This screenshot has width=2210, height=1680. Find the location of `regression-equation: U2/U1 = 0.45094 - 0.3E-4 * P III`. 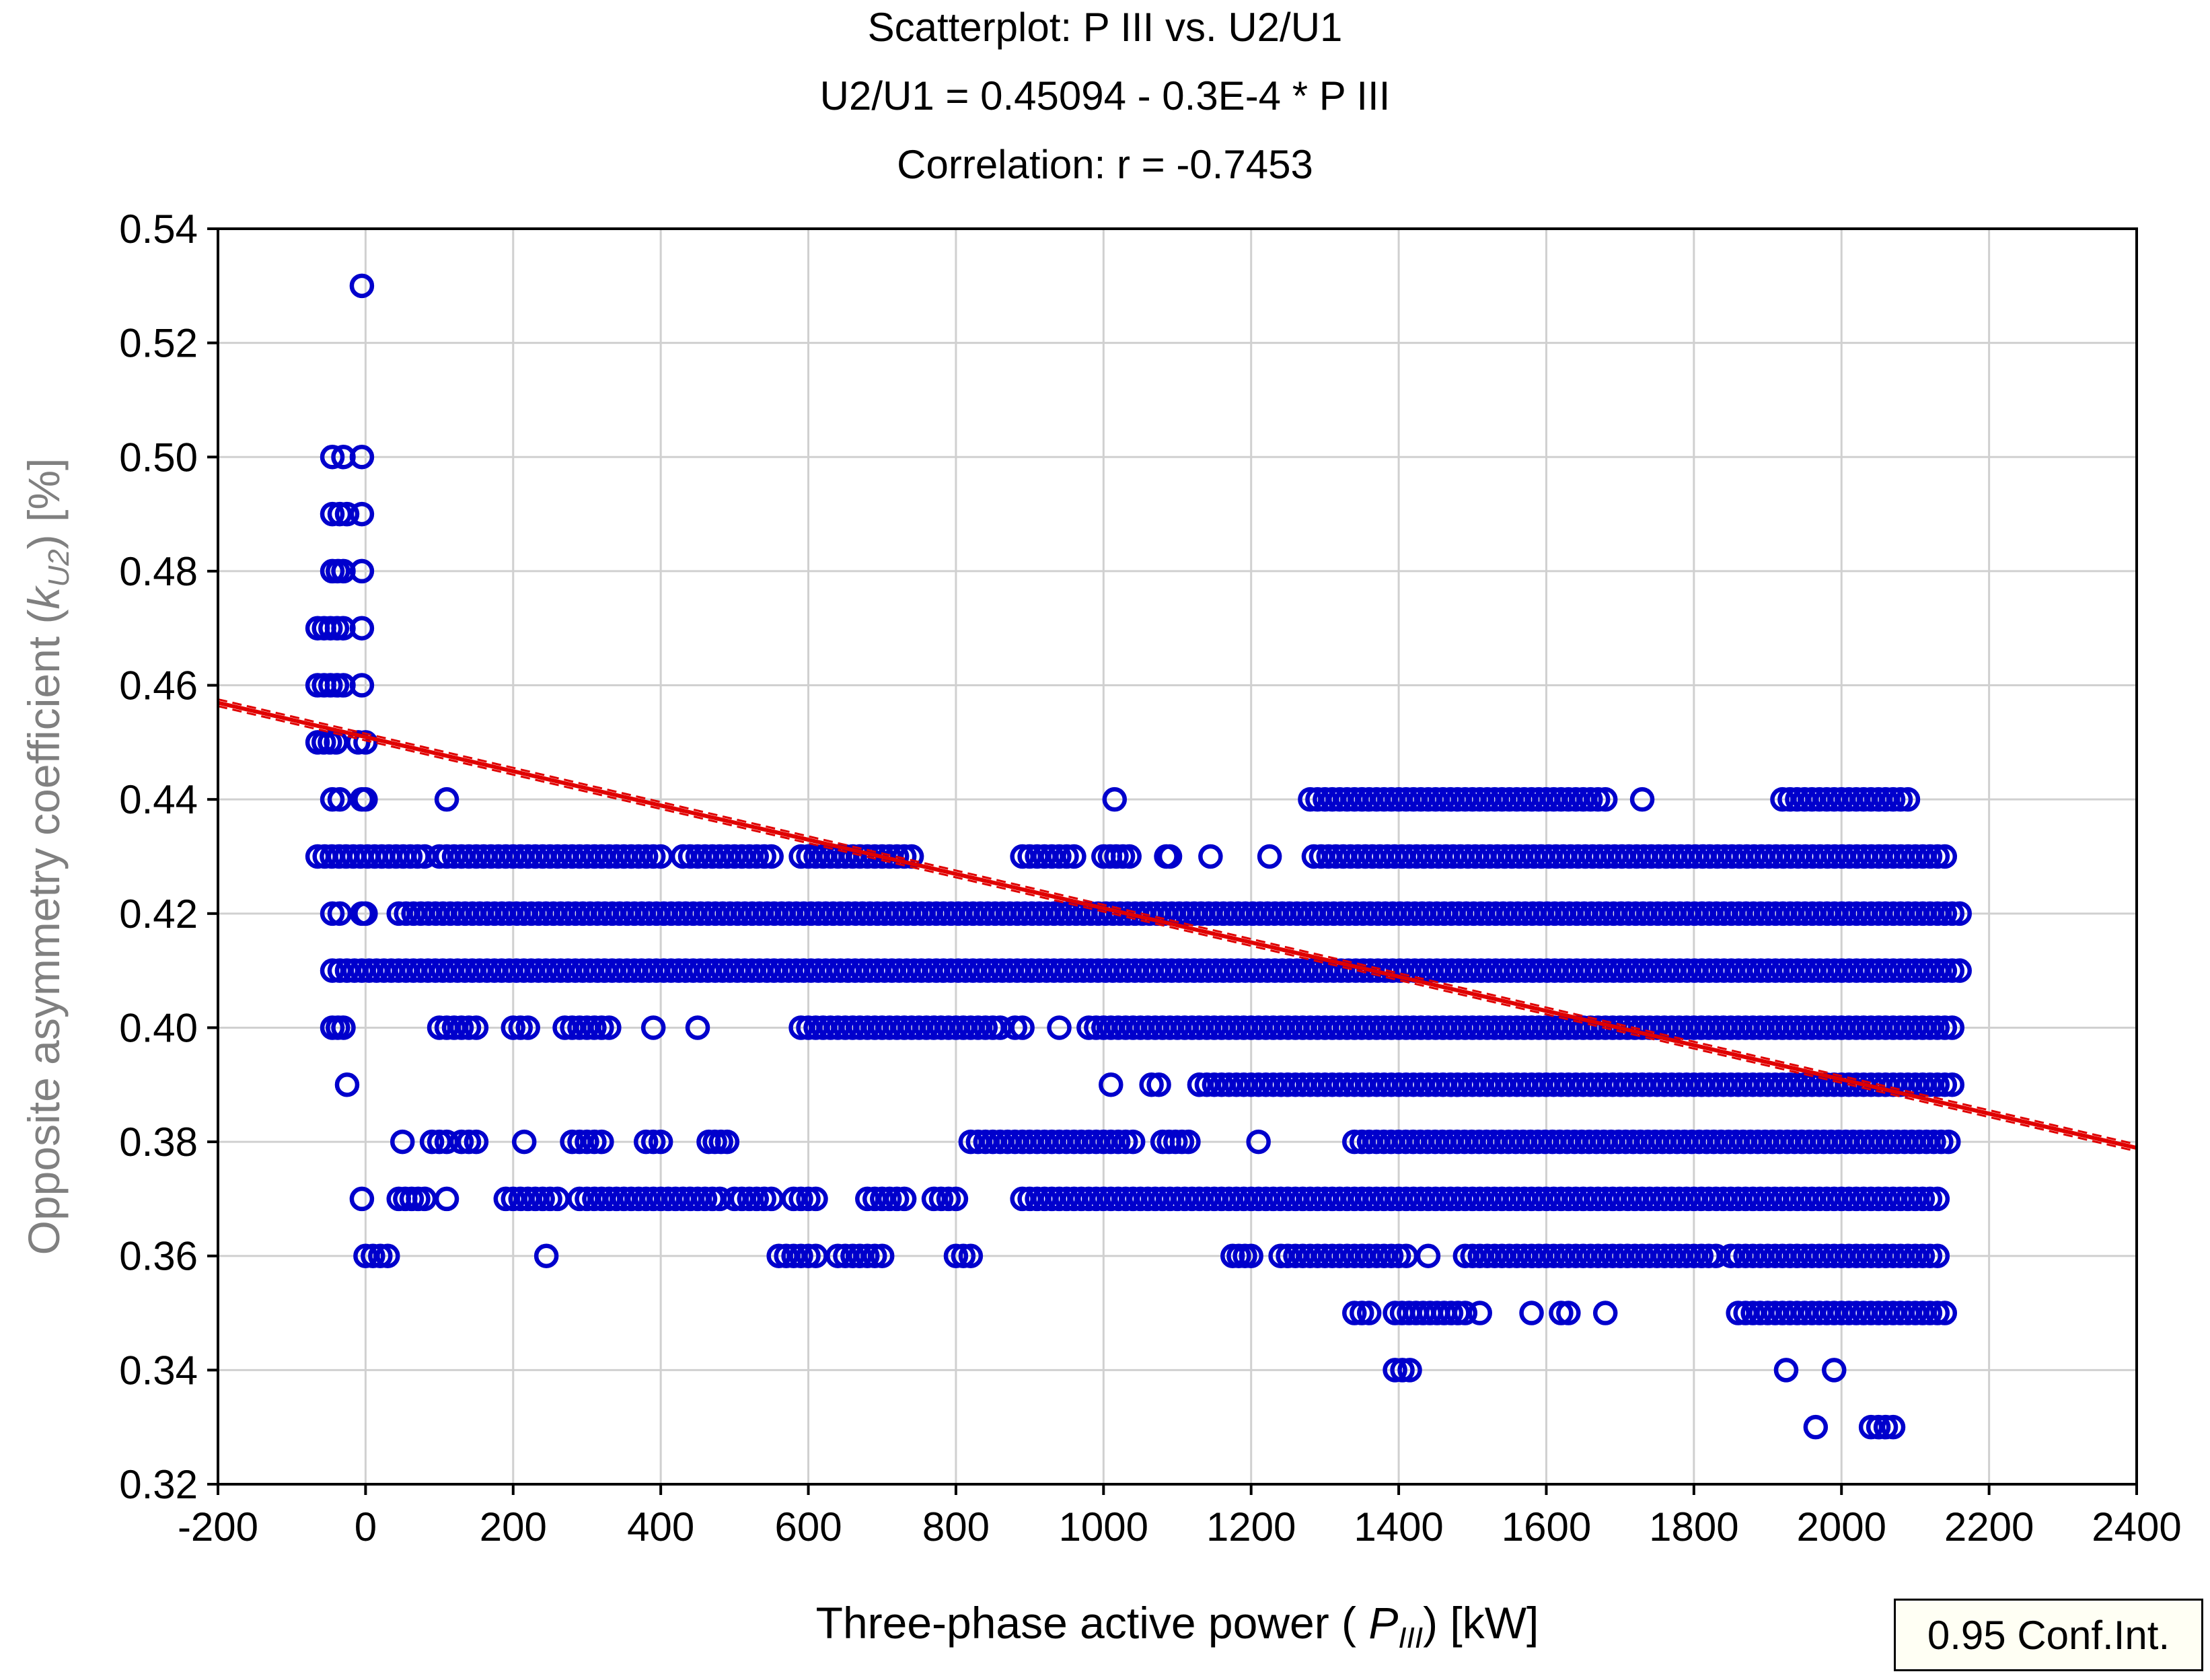

regression-equation: U2/U1 = 0.45094 - 0.3E-4 * P III is located at coordinates (1105, 96).